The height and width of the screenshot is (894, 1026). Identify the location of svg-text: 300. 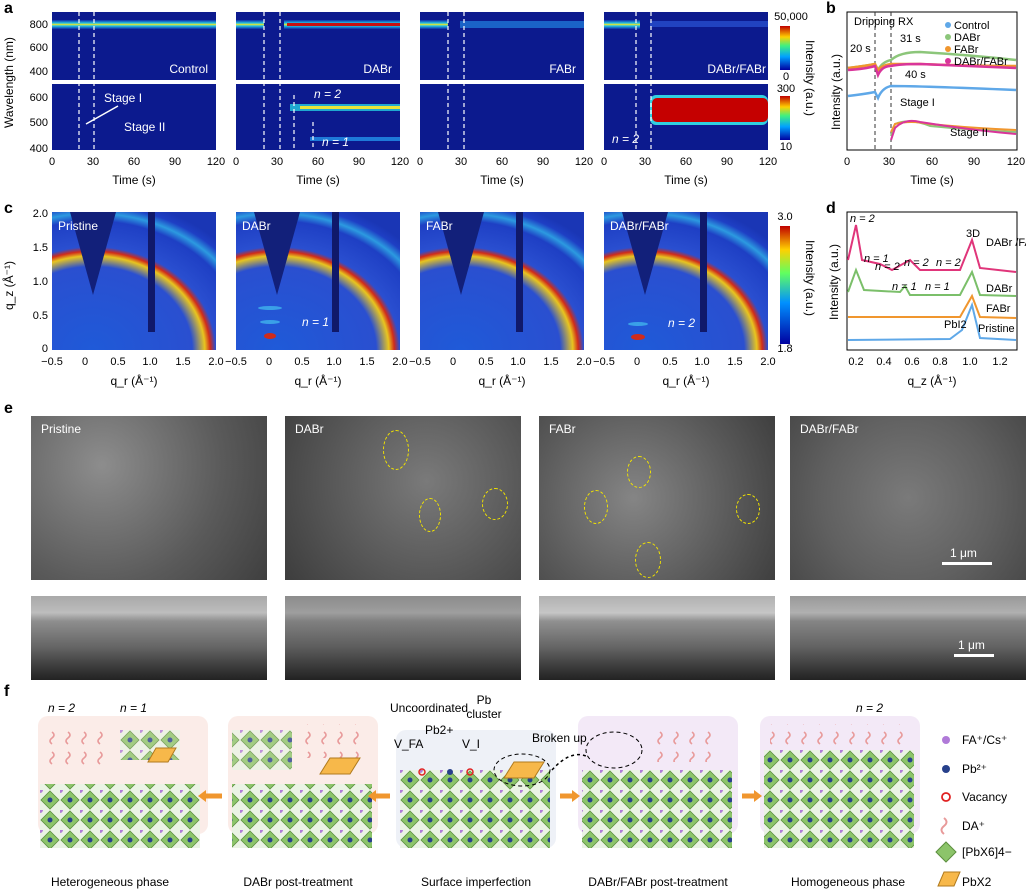
(786, 89).